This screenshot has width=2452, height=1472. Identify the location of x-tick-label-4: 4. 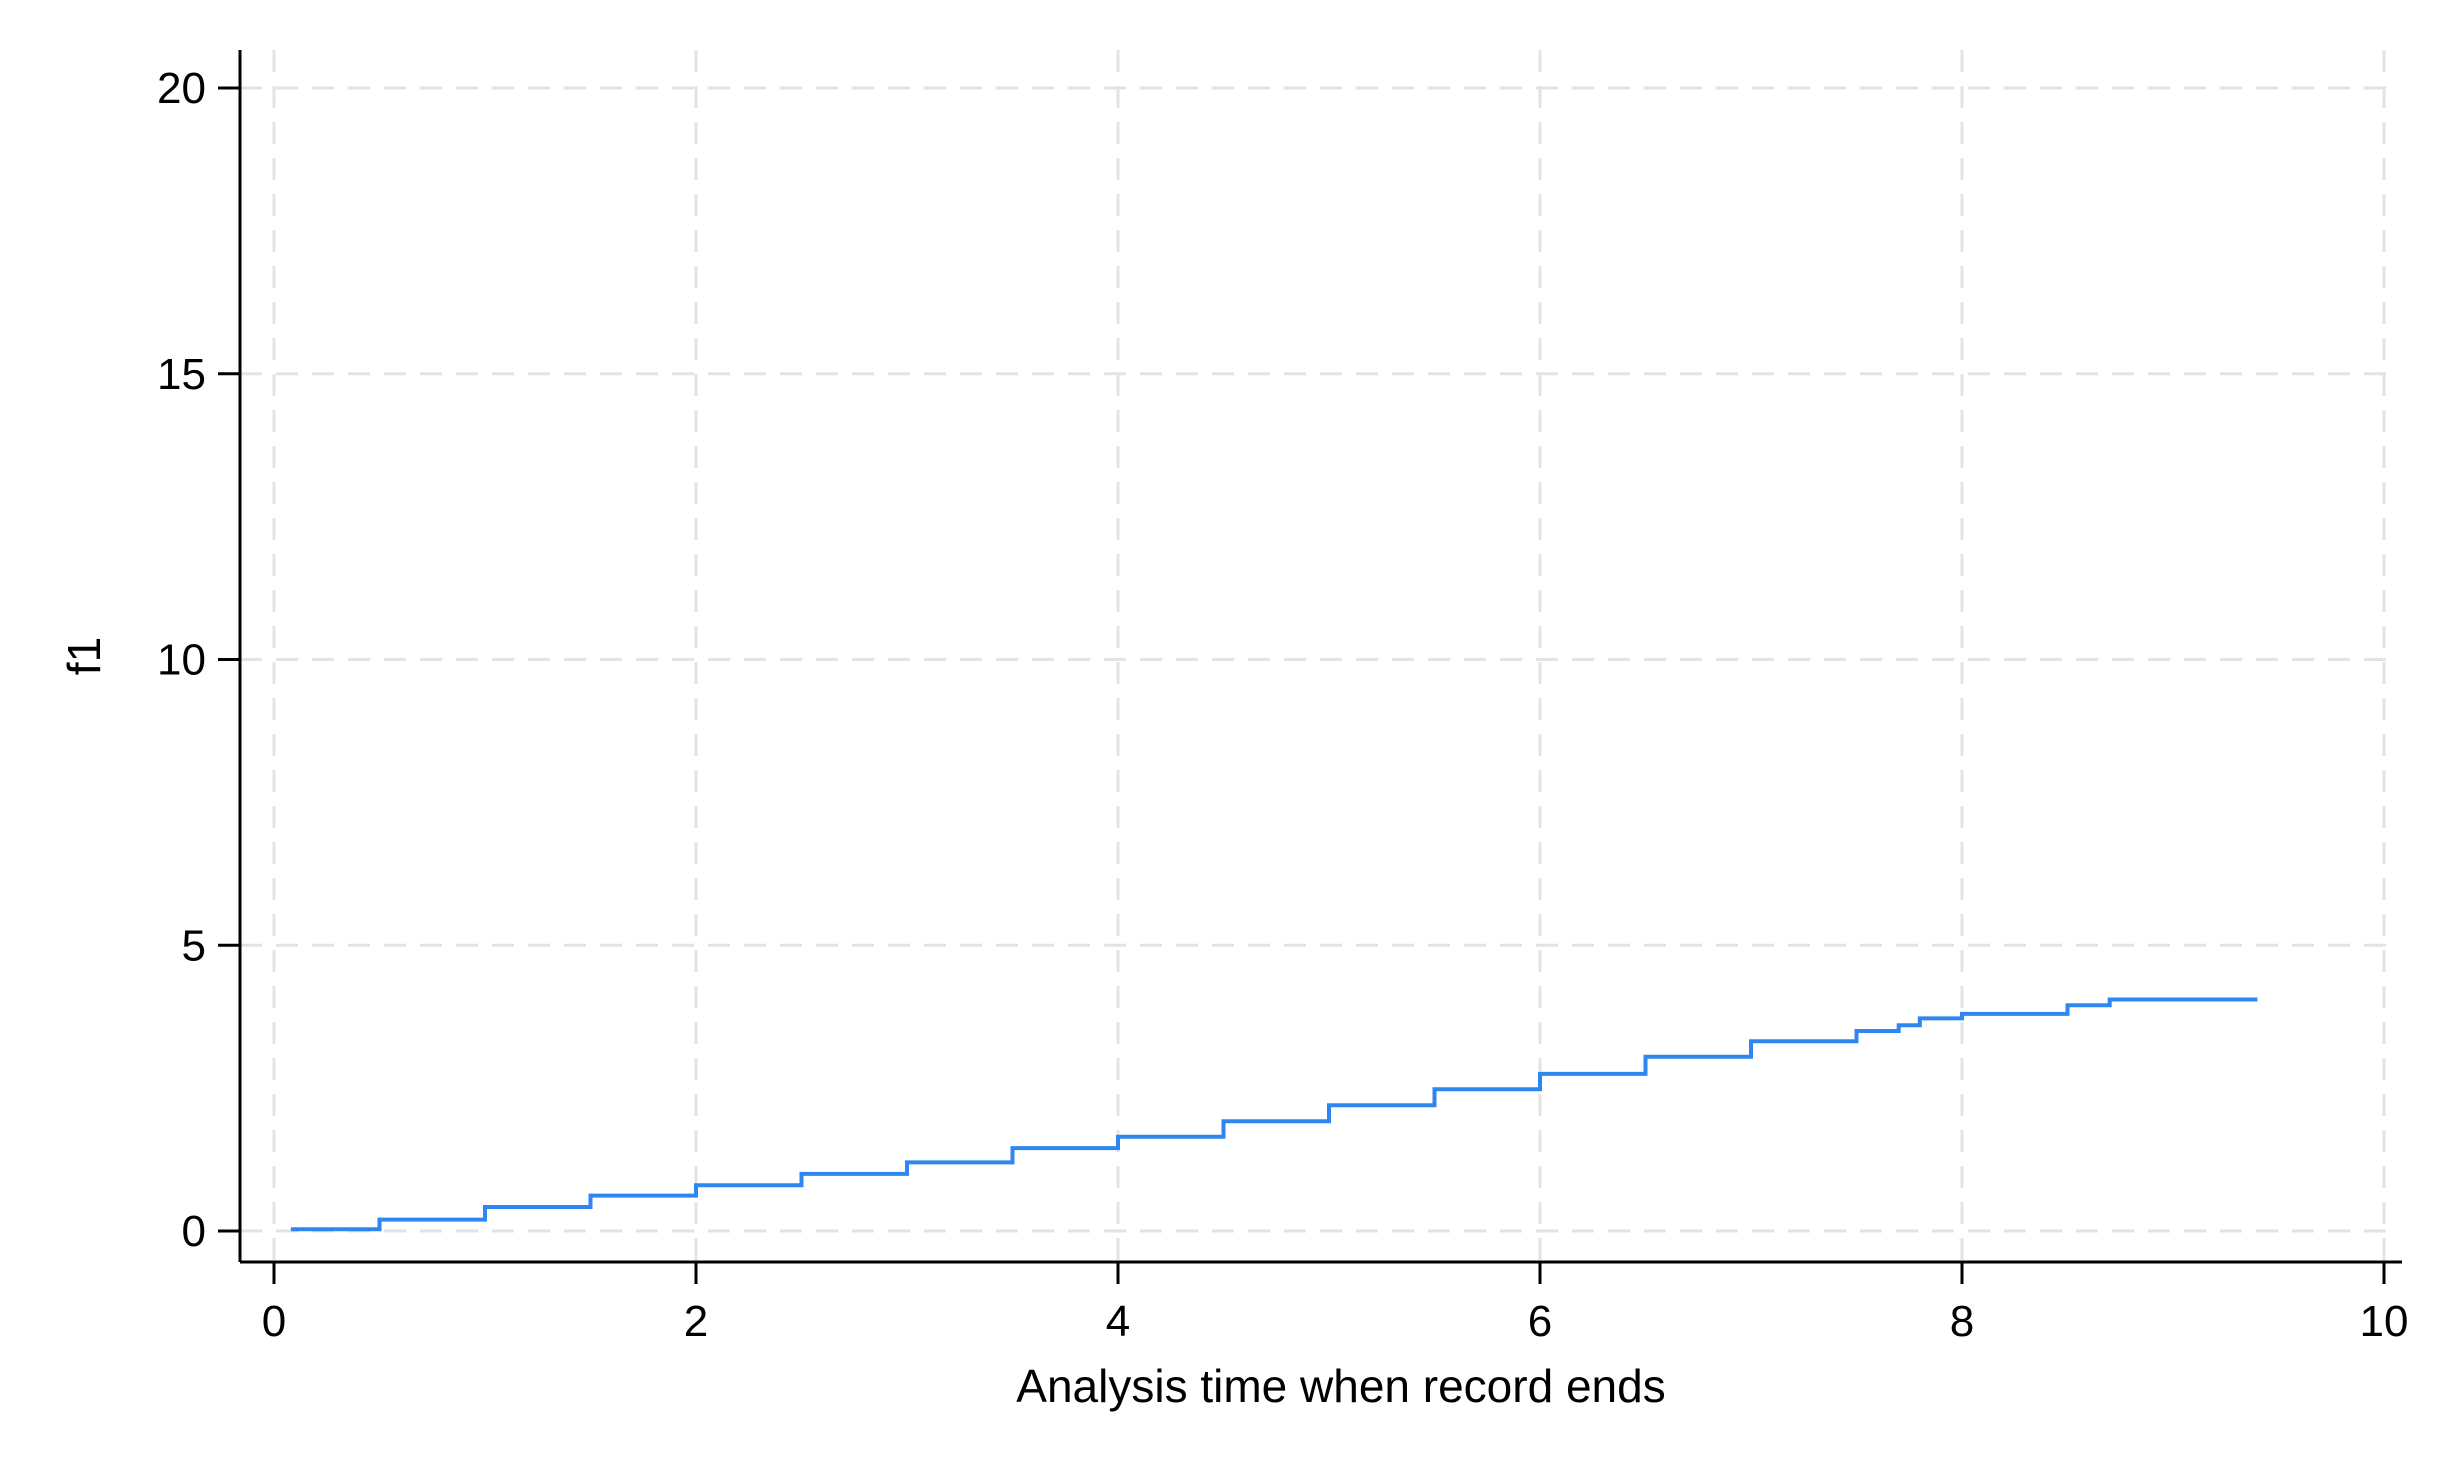
(1118, 1321).